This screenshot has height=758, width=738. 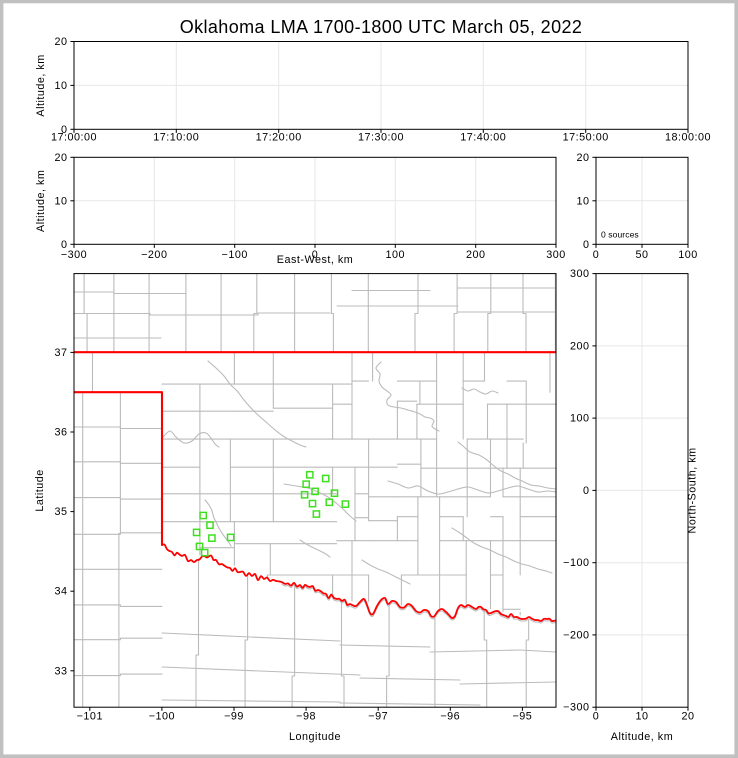 I want to click on svg-text: 50, so click(x=641, y=255).